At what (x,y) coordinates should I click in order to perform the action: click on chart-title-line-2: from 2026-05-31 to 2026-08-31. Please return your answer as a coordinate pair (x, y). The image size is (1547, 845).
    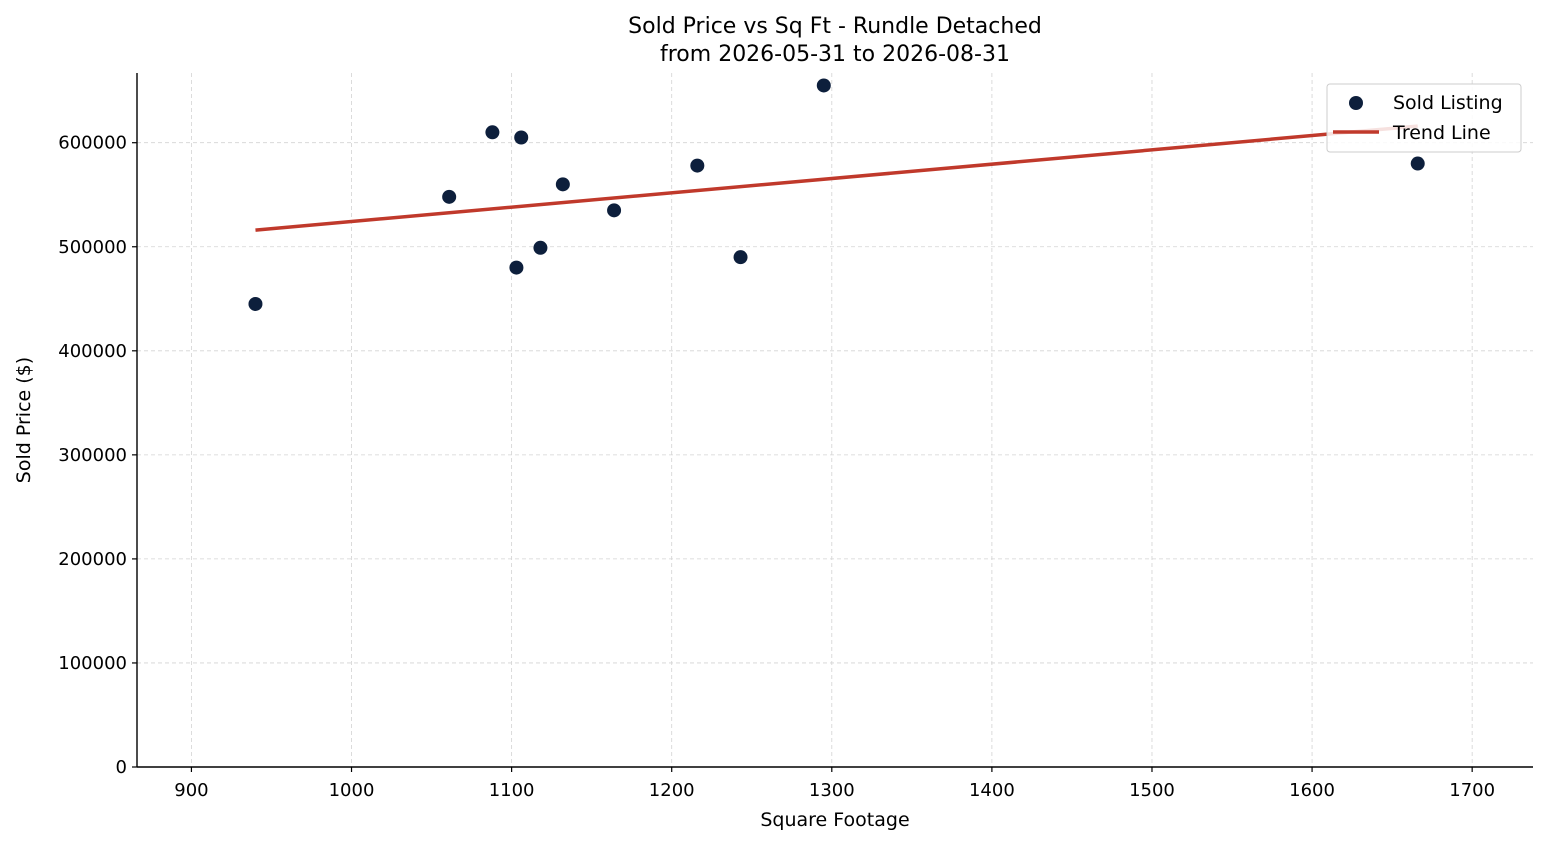
    Looking at the image, I should click on (835, 54).